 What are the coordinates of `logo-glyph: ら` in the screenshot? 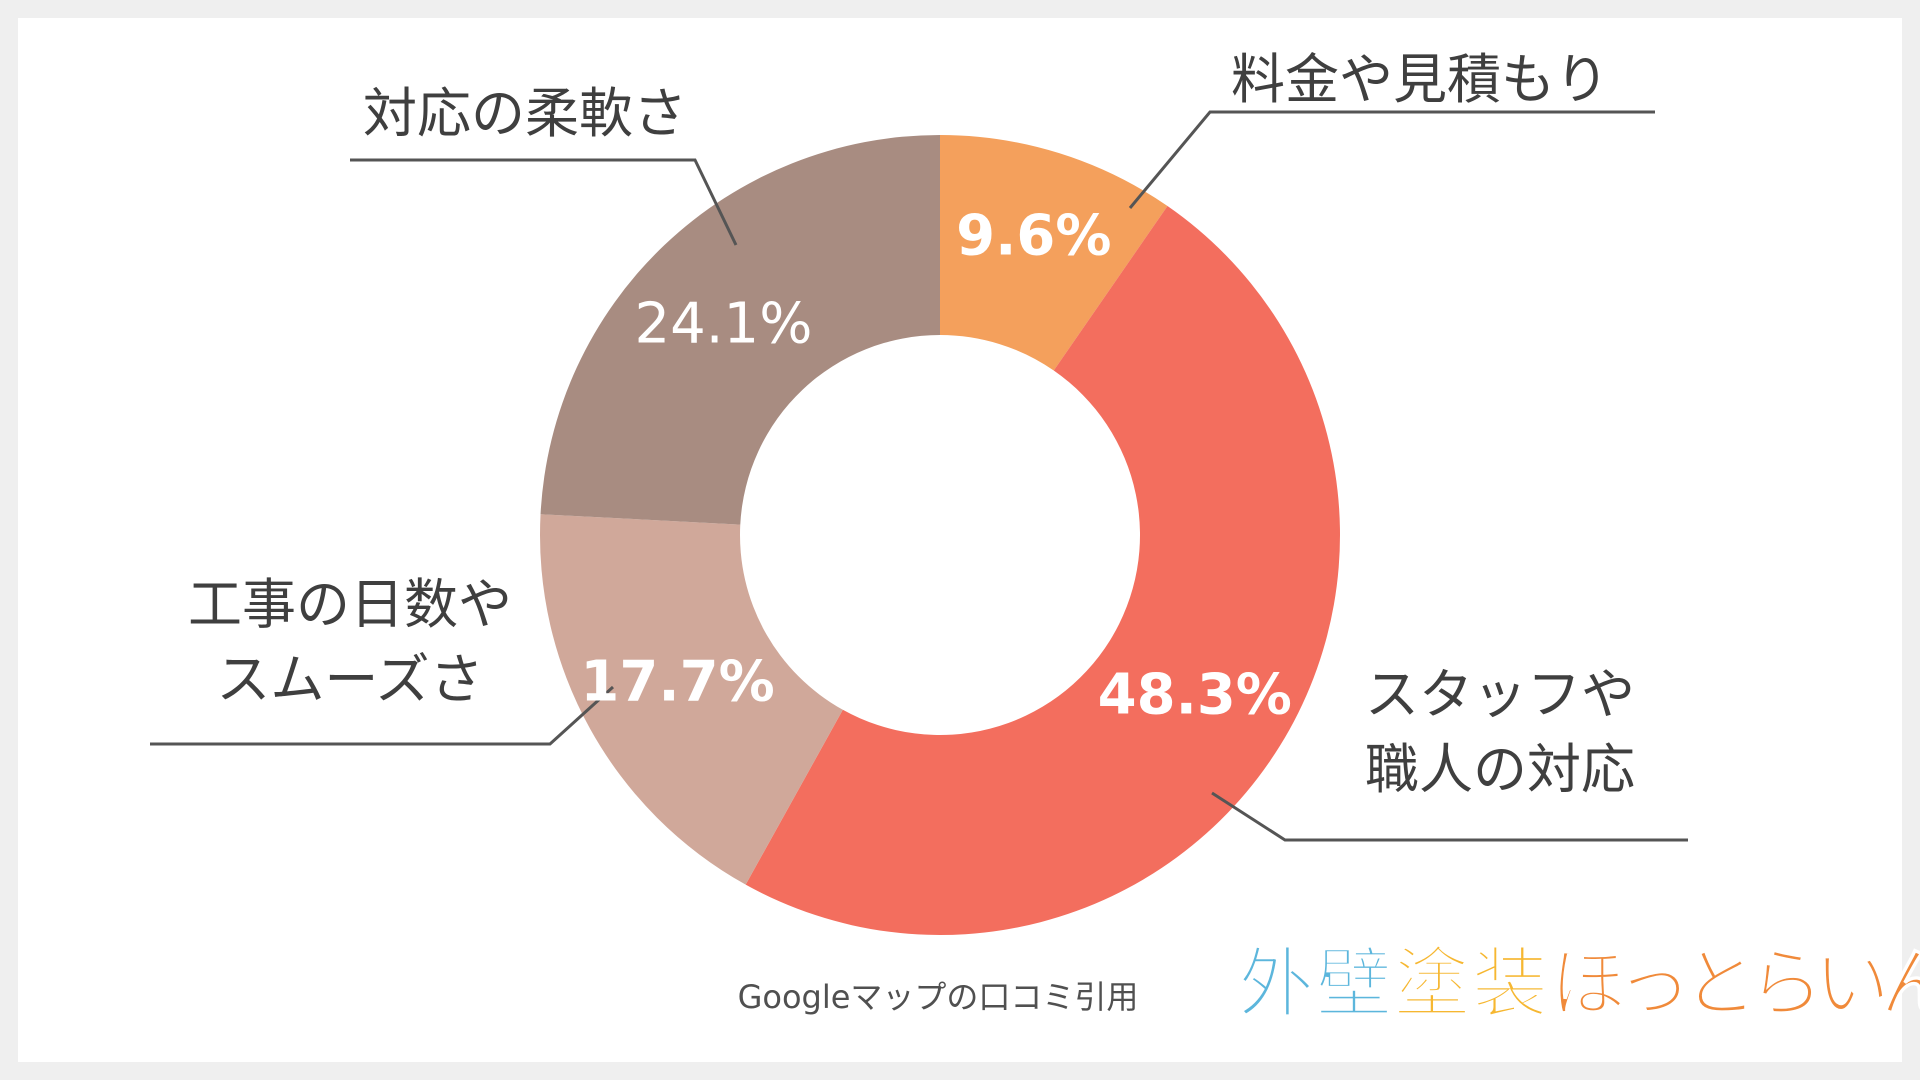 It's located at (1786, 983).